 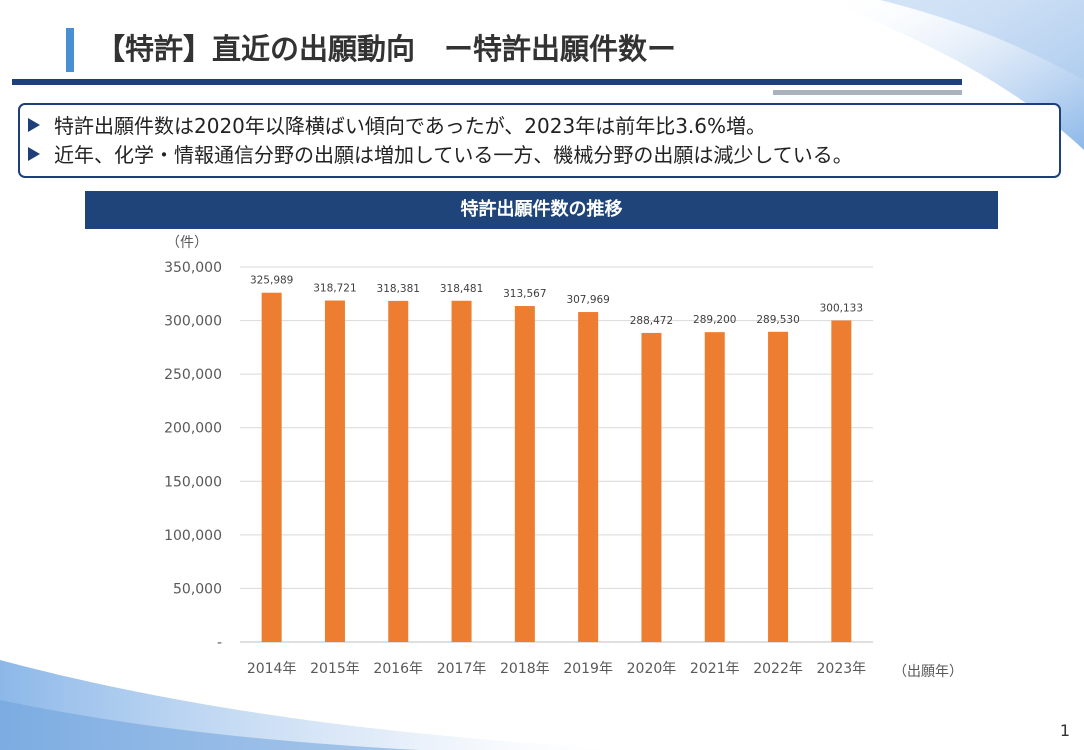 I want to click on data-label: 289,530, so click(x=777, y=320).